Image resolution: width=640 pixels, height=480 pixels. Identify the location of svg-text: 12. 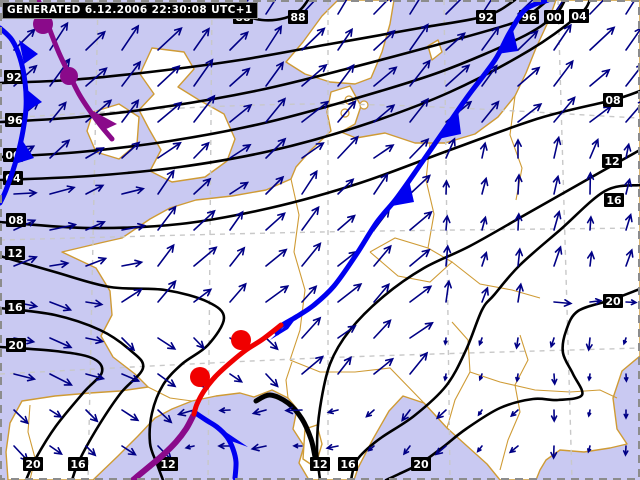
(14, 253).